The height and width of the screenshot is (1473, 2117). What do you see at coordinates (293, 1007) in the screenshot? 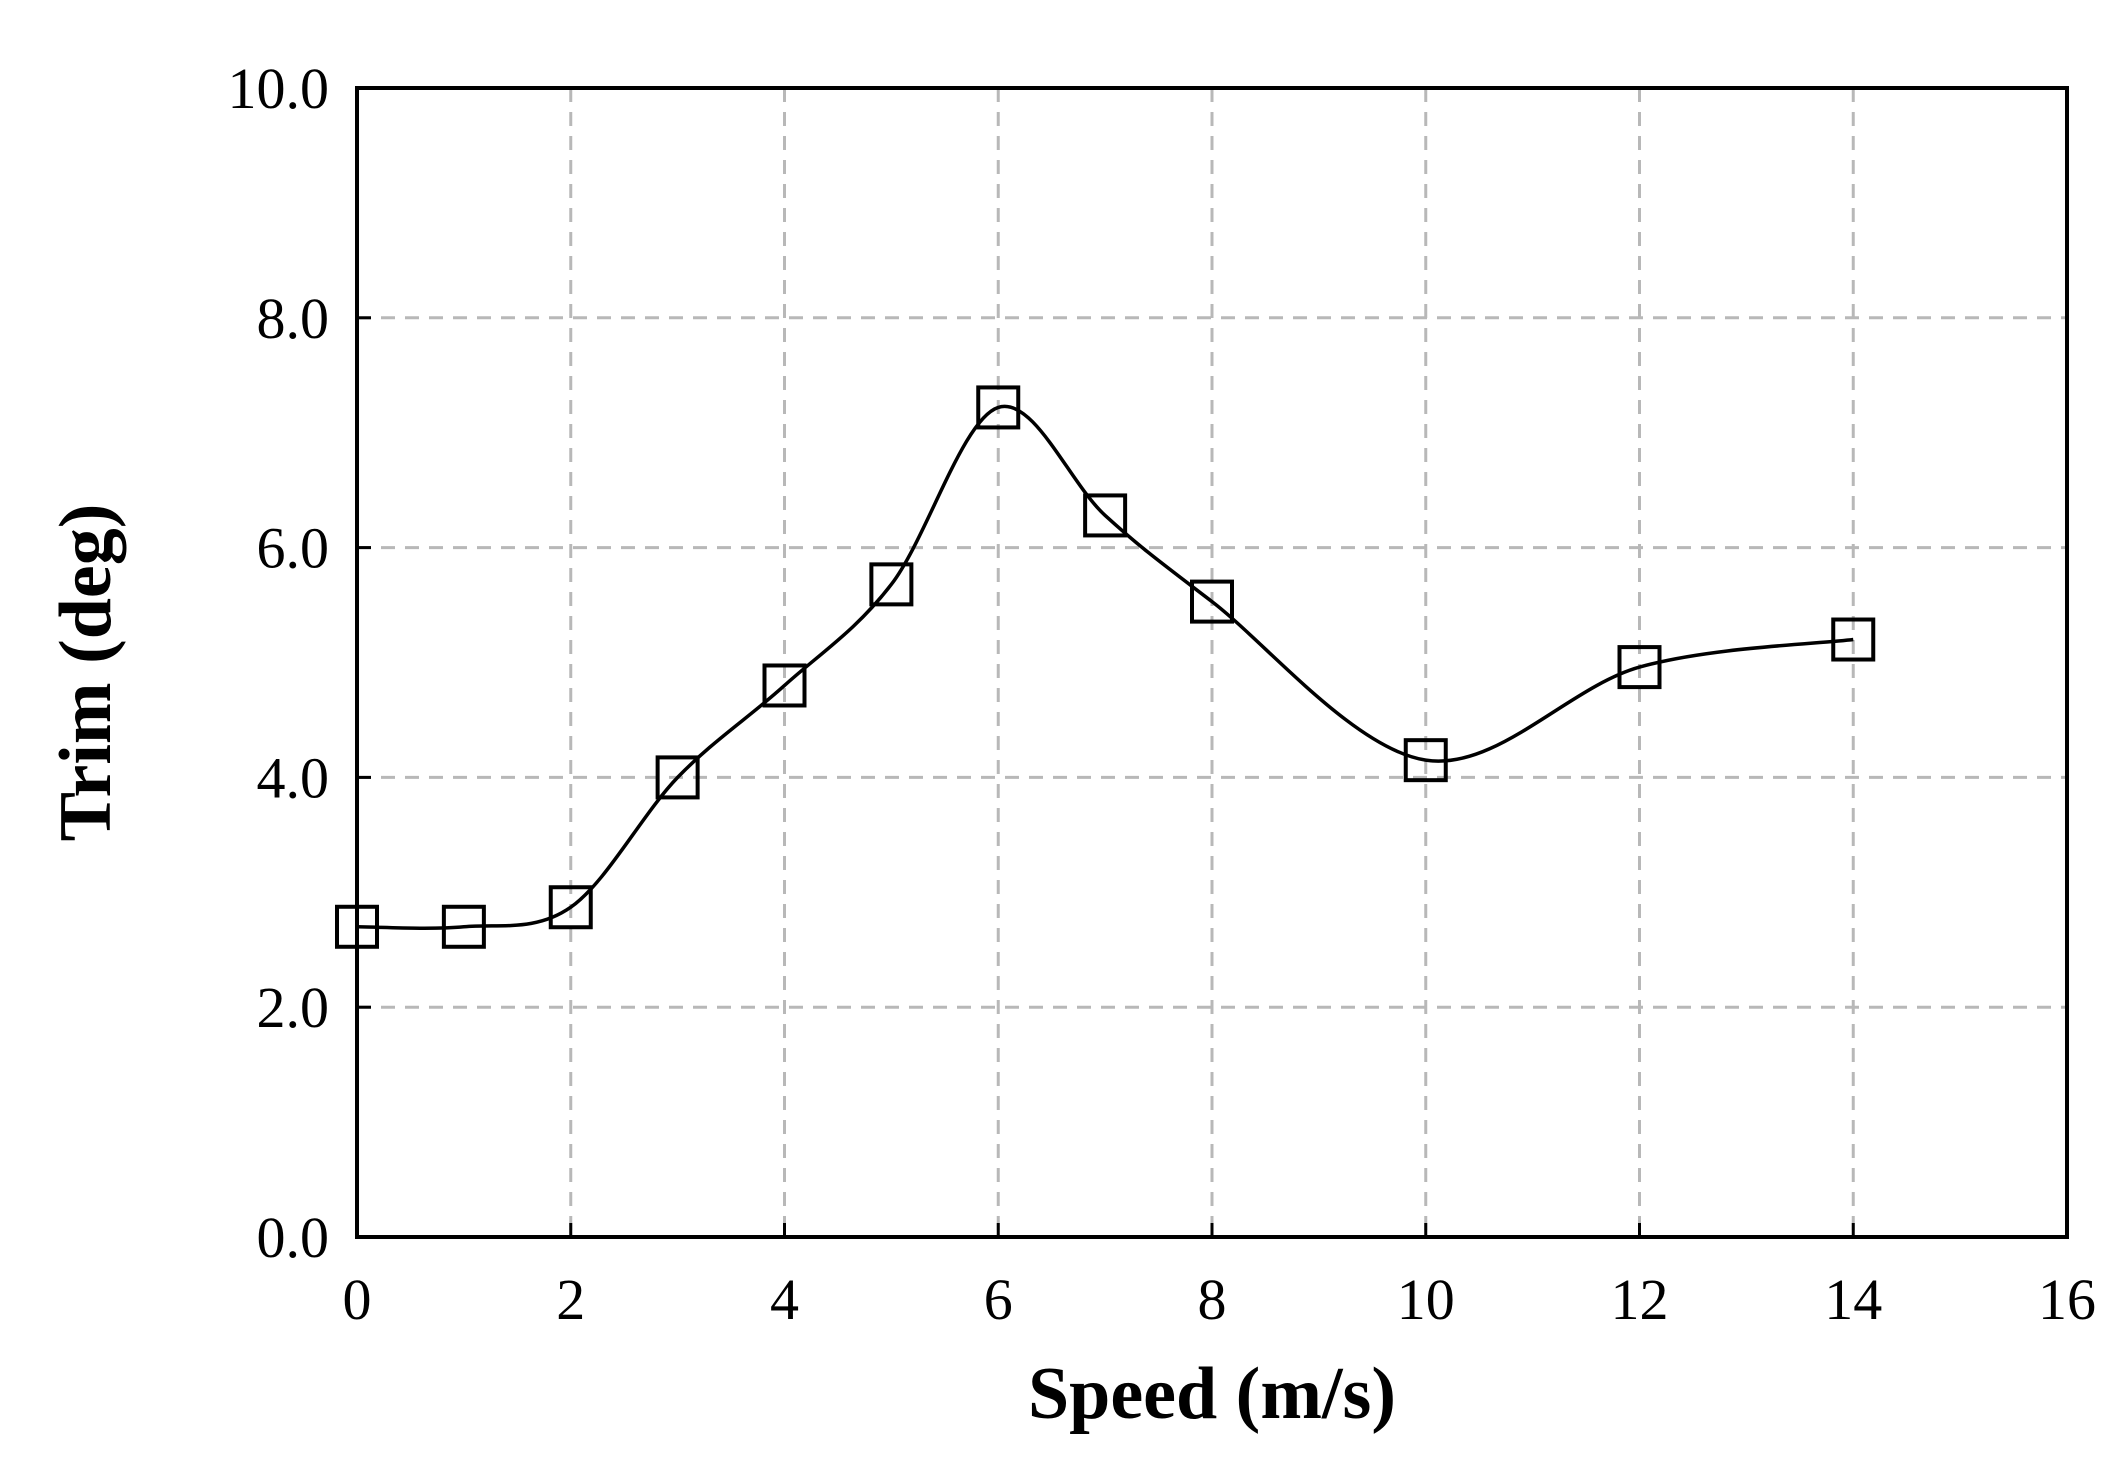
I see `y-tick-label: 2.0` at bounding box center [293, 1007].